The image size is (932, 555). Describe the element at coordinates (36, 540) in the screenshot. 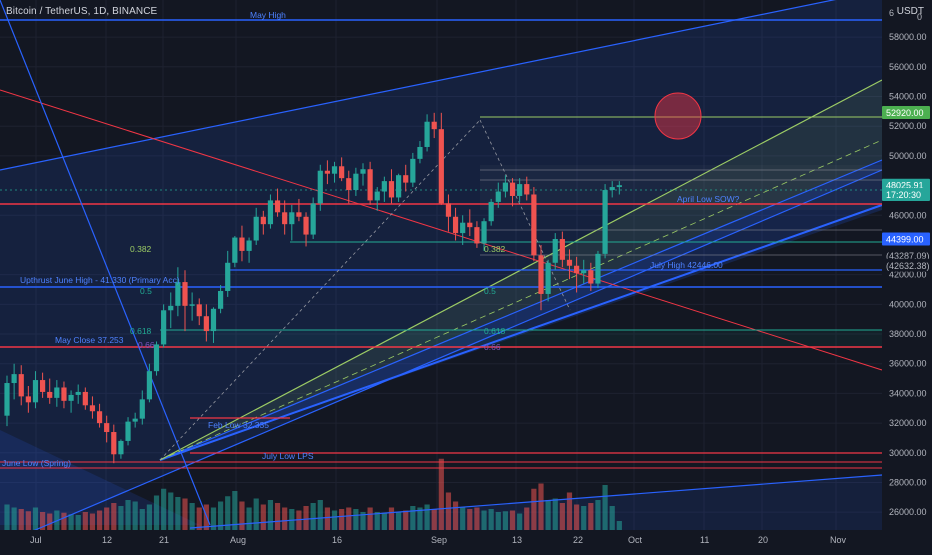

I see `time-tick-label: Jul` at that location.